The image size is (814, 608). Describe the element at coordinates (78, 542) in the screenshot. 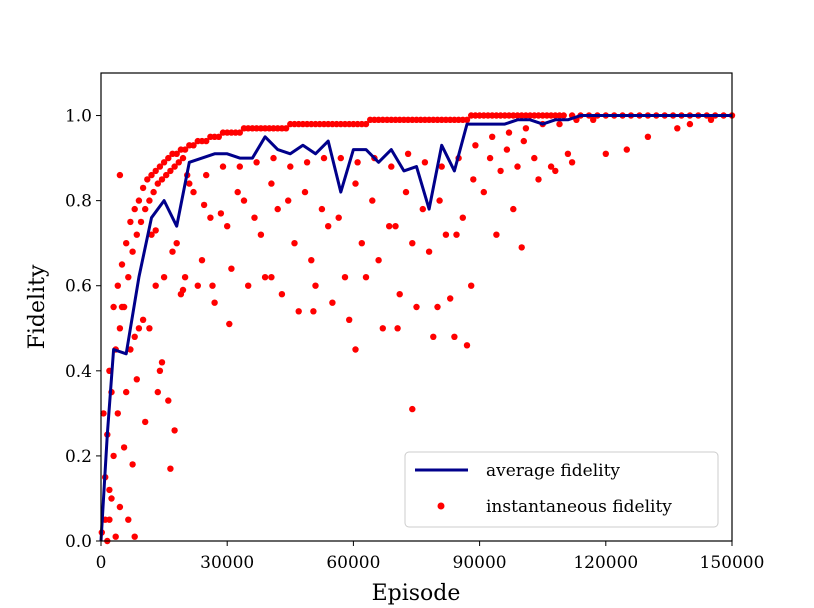

I see `y-tick-label: 0.0` at that location.